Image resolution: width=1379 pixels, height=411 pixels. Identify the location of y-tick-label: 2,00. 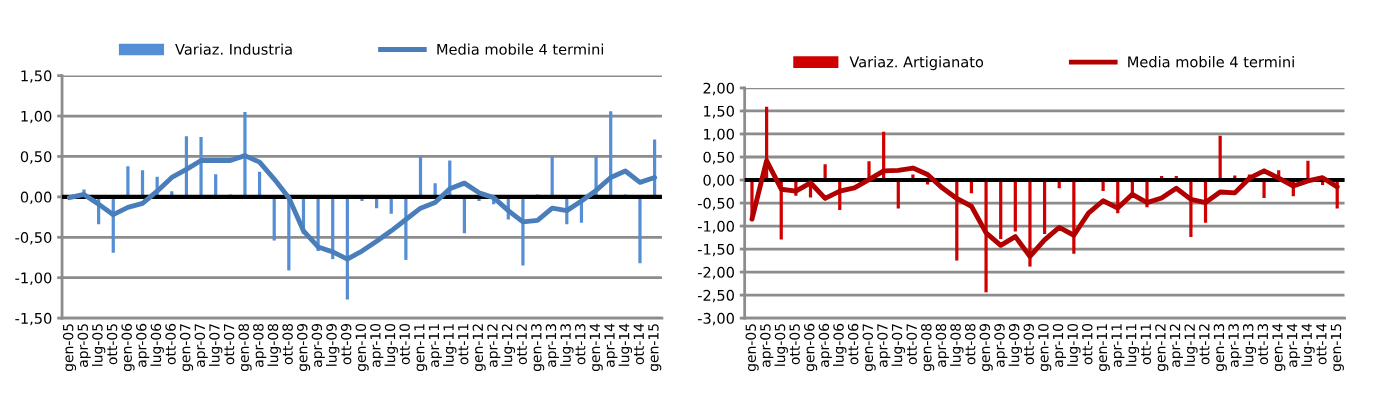
(718, 89).